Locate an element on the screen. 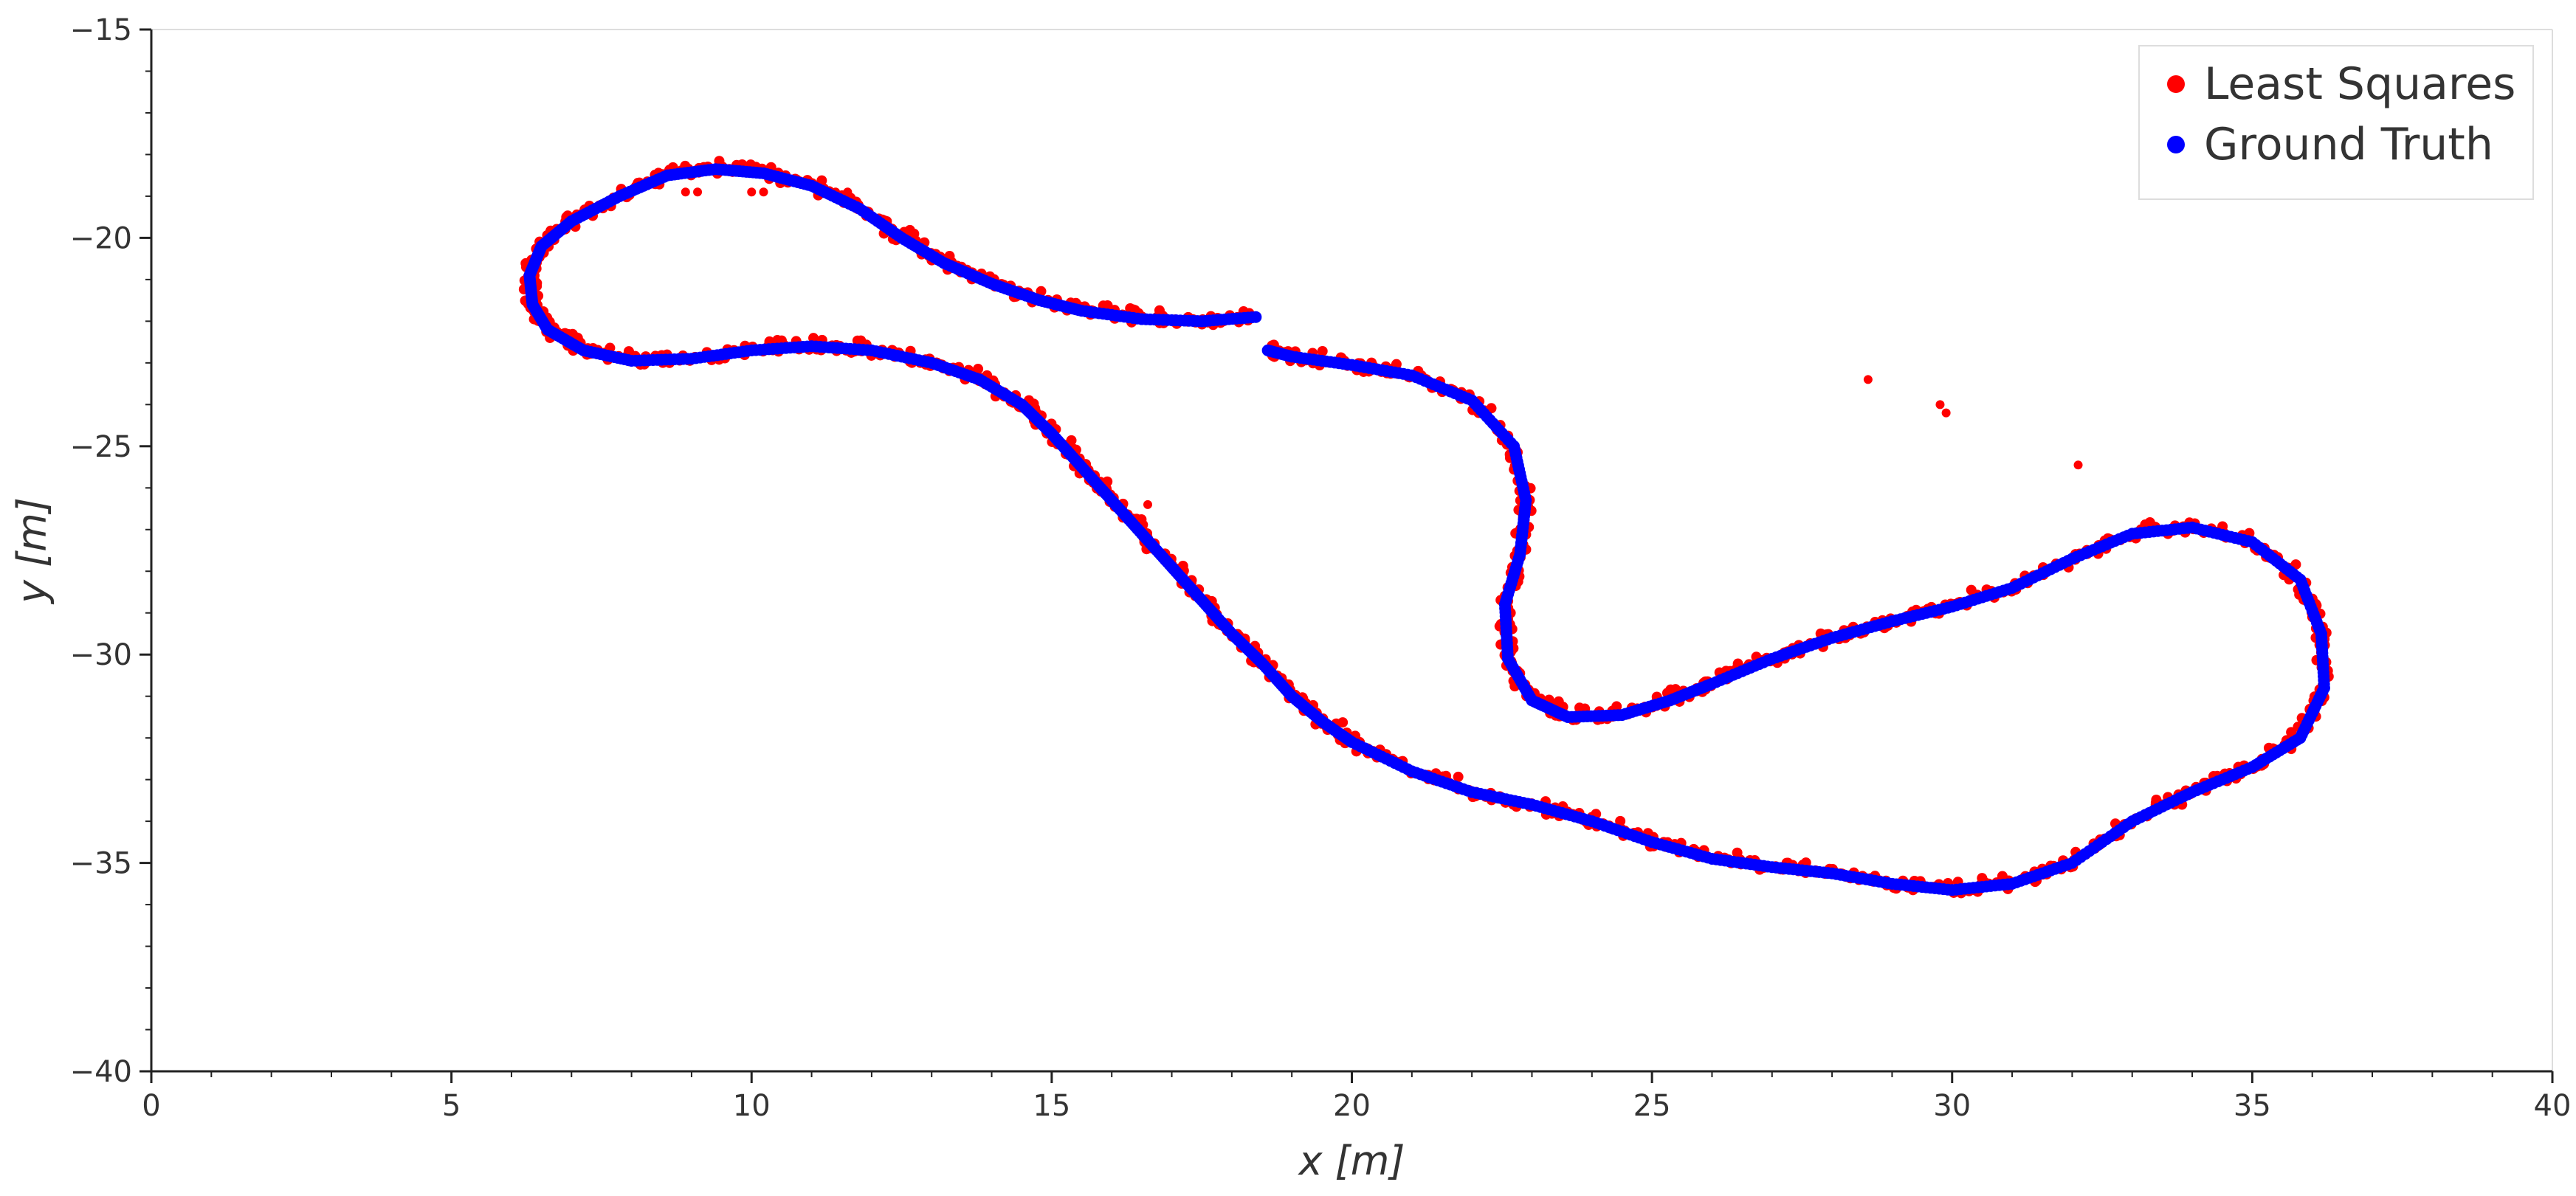 This screenshot has width=2576, height=1196. x-tick-label: 0 is located at coordinates (151, 1106).